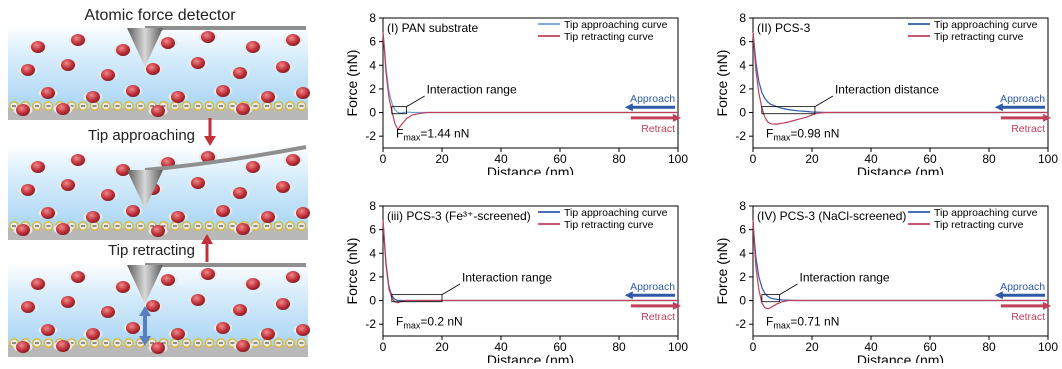  Describe the element at coordinates (432, 134) in the screenshot. I see `fmax-label: Fmax=1.44 nN` at that location.